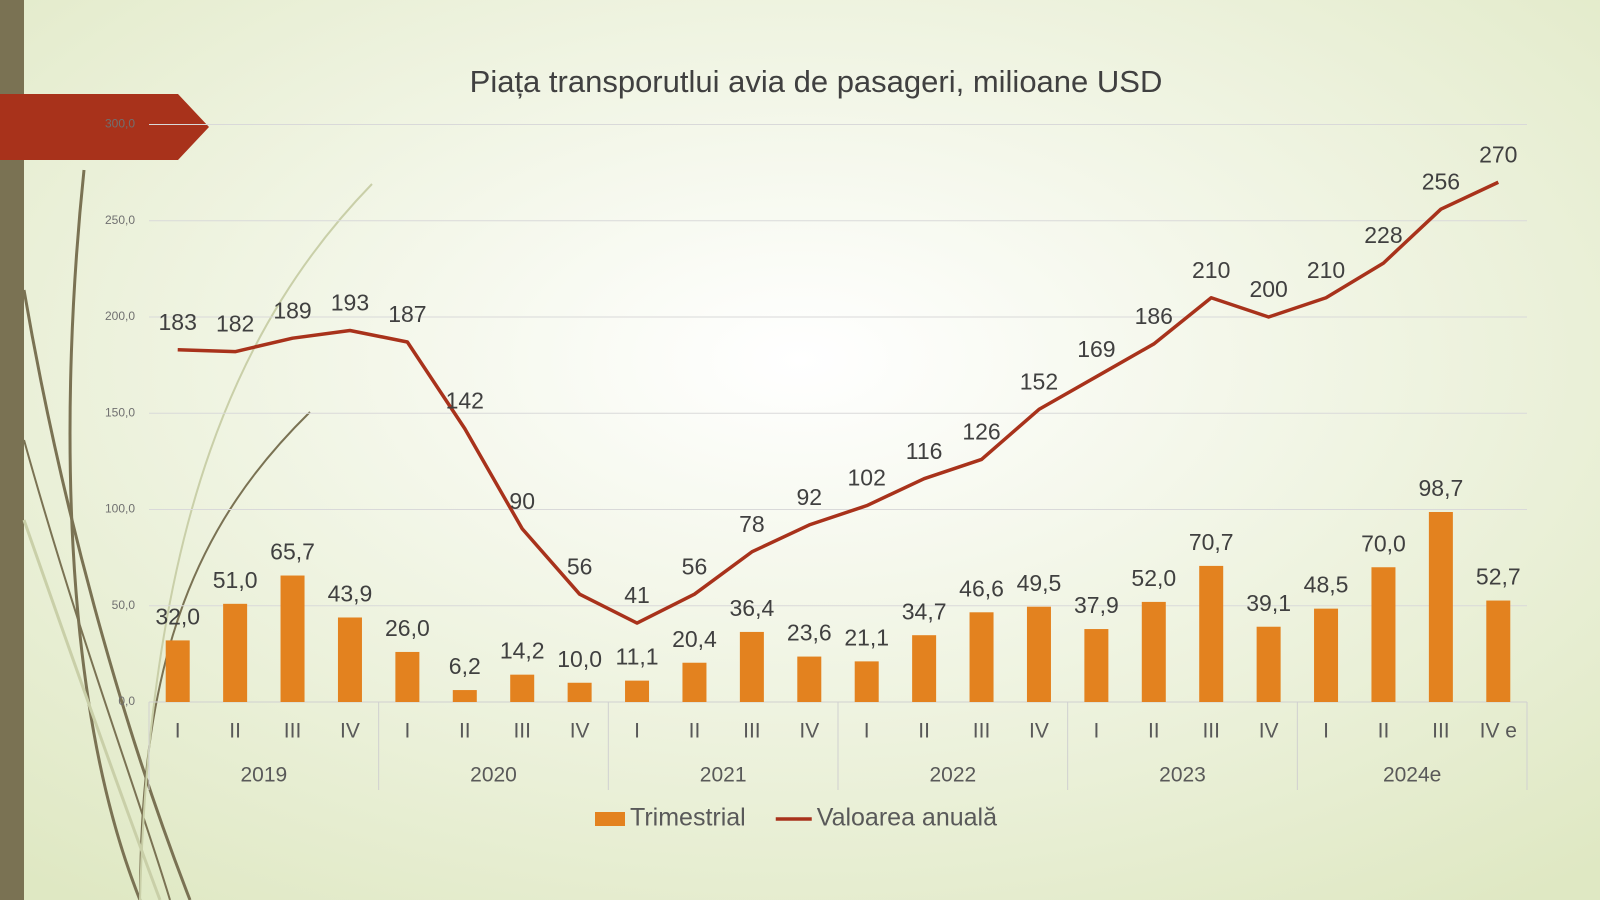  What do you see at coordinates (952, 775) in the screenshot?
I see `x-group-label: 2022` at bounding box center [952, 775].